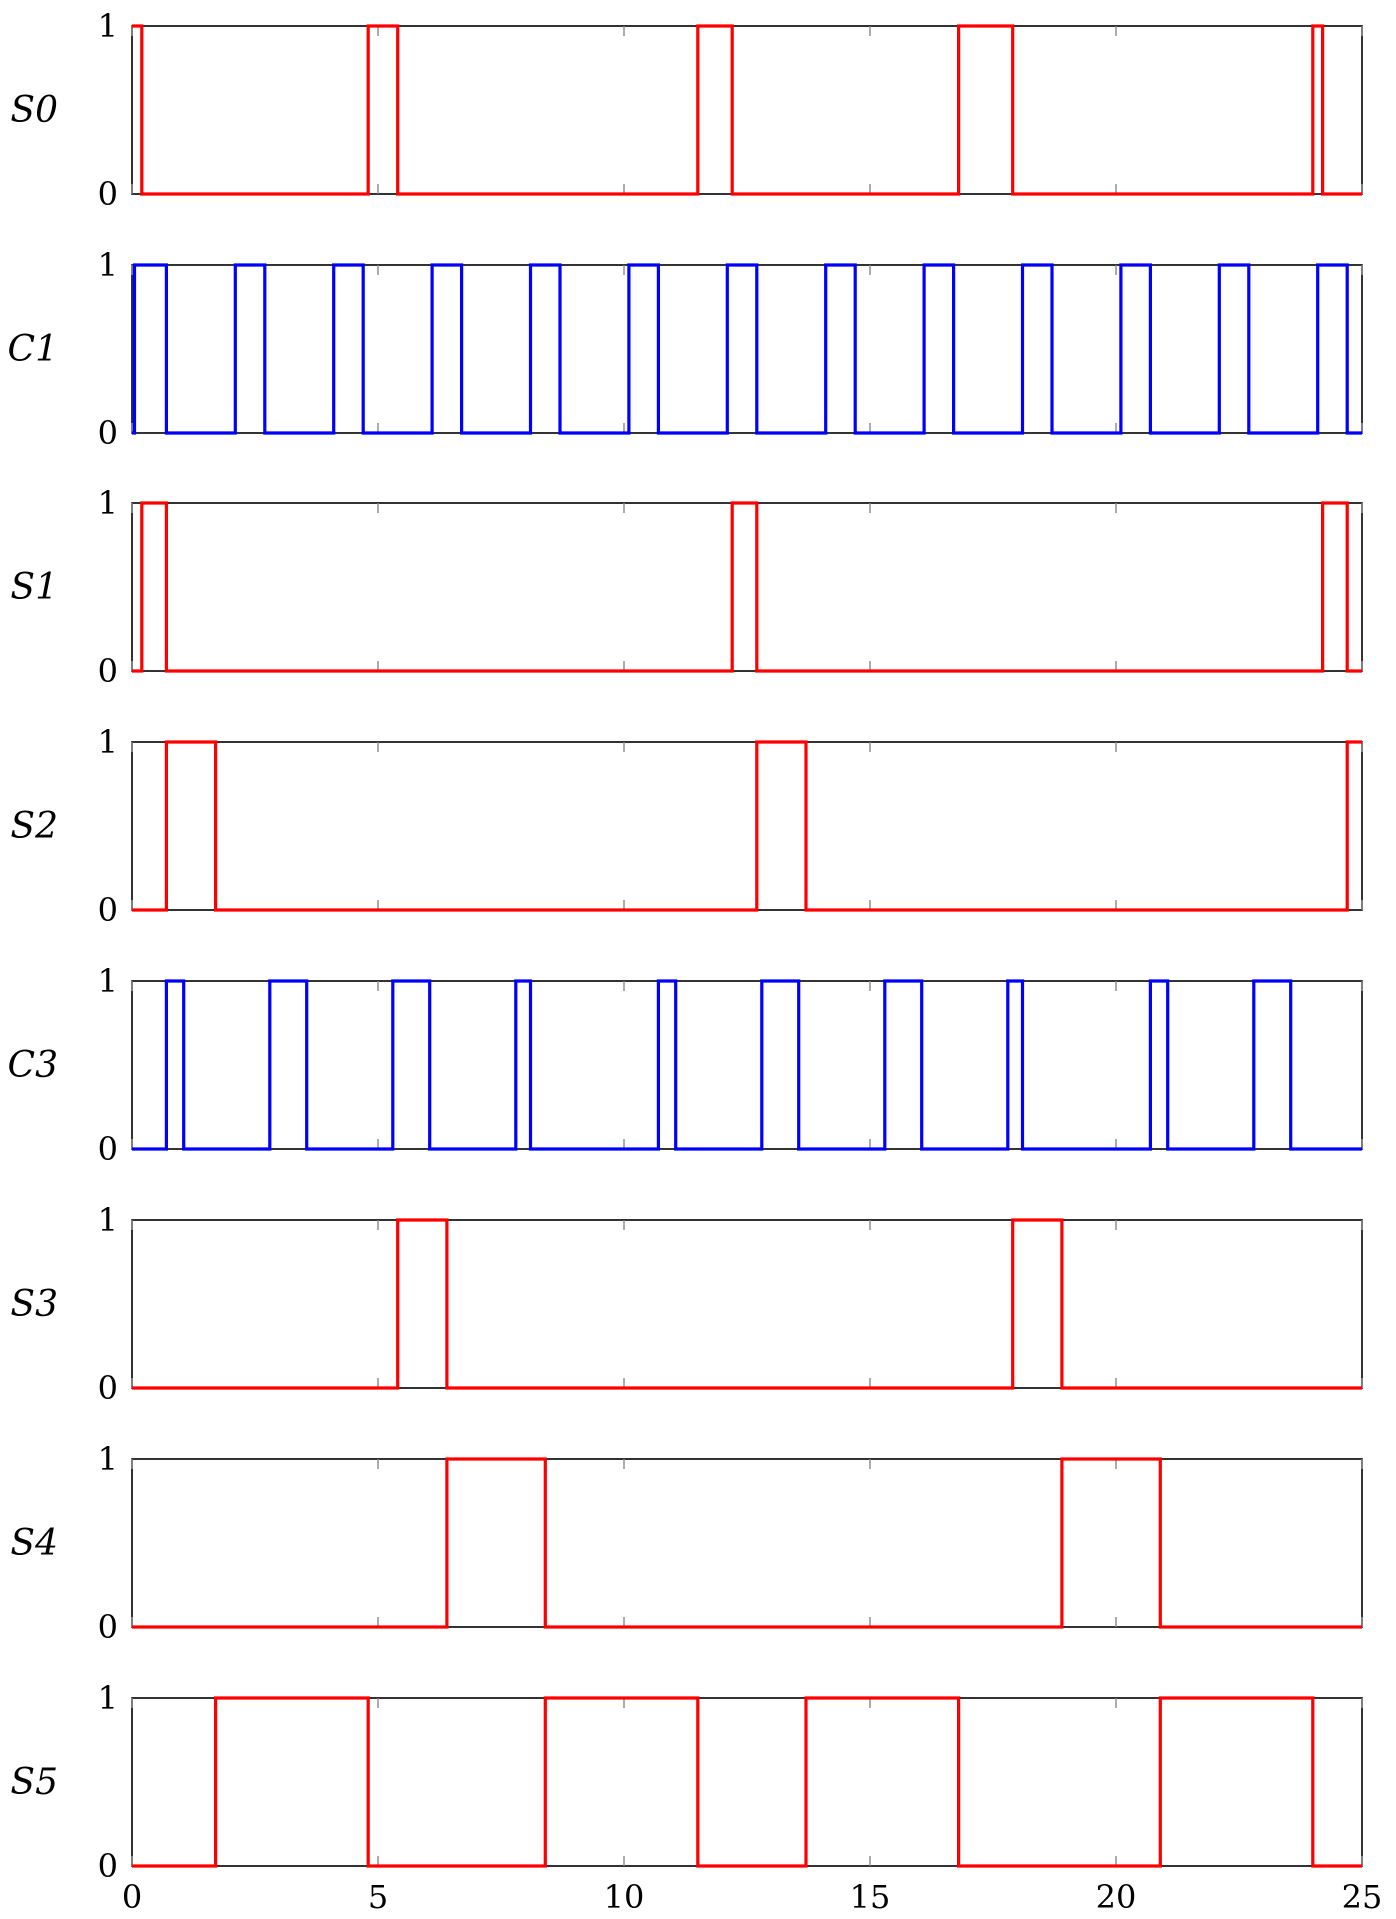 Image resolution: width=1396 pixels, height=1919 pixels. Describe the element at coordinates (33, 1065) in the screenshot. I see `panel-ylabel-c3: C3` at that location.